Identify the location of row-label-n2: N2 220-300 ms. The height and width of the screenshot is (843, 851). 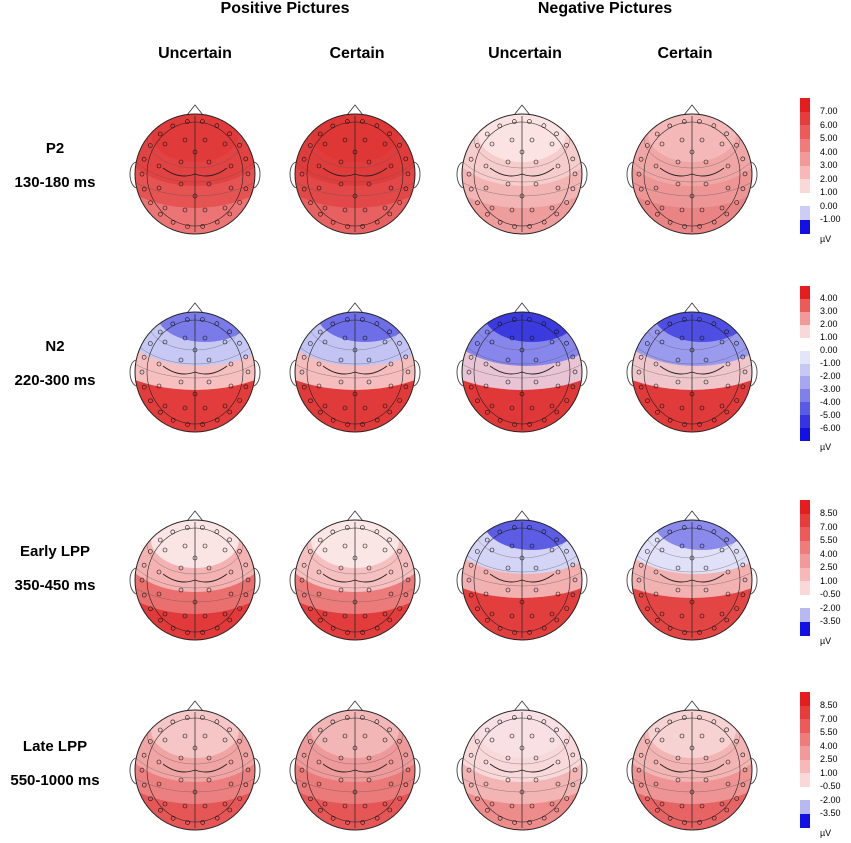
(55, 364).